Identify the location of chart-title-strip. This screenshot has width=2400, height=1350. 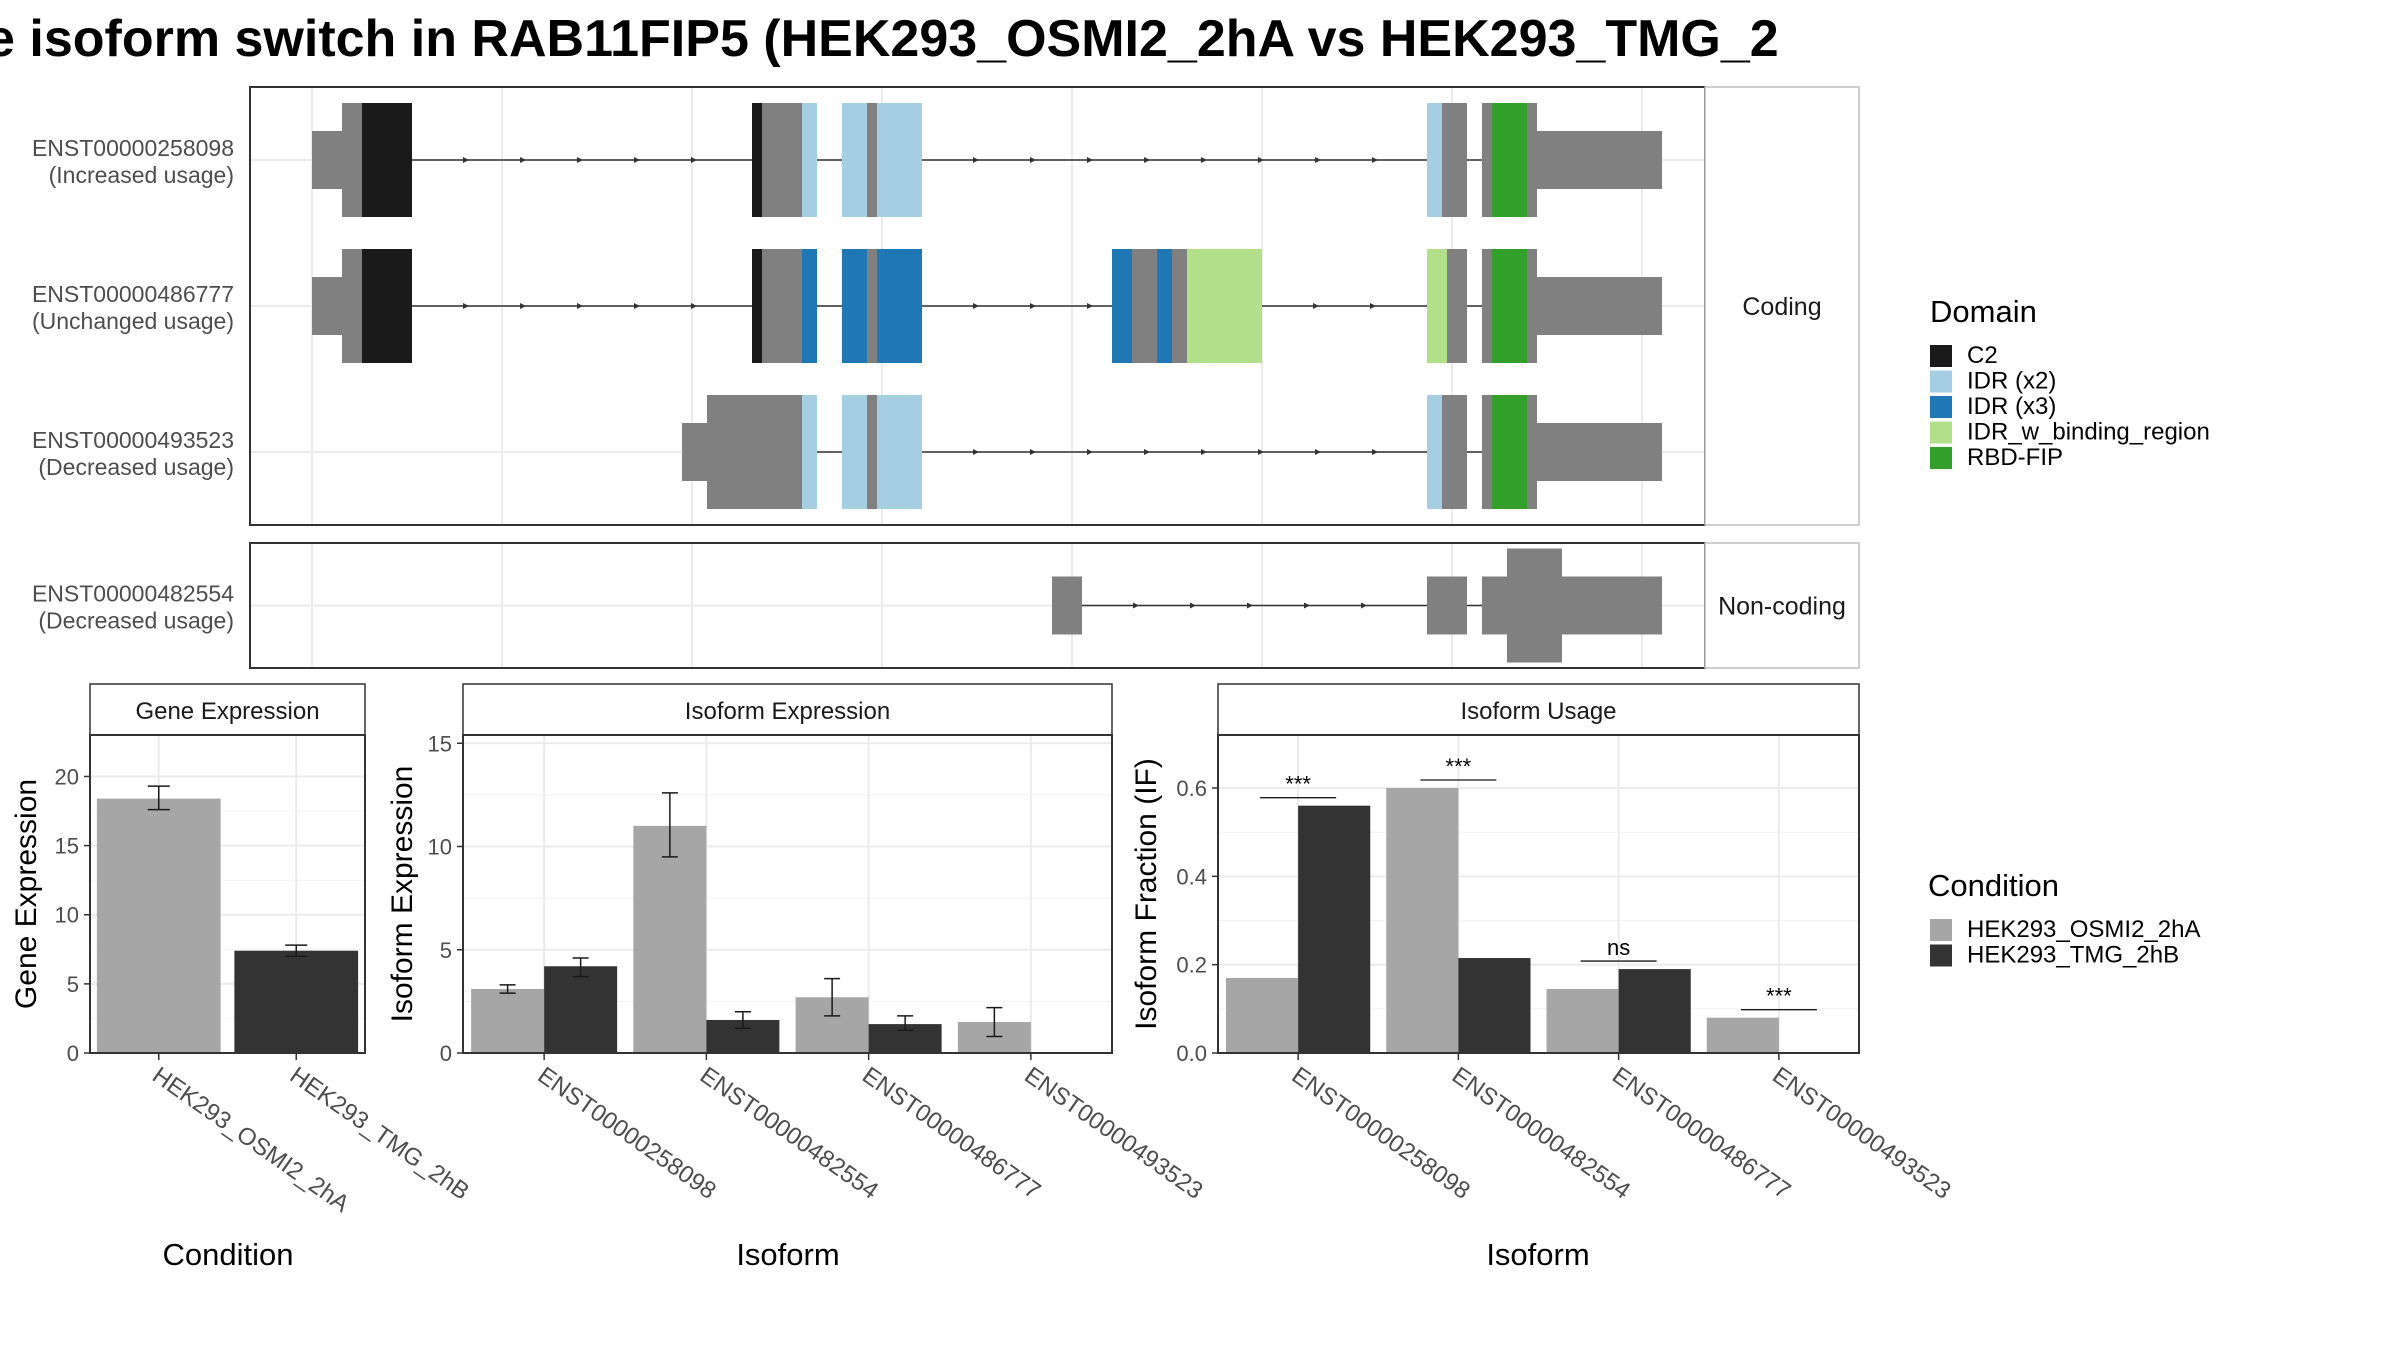
(227, 709).